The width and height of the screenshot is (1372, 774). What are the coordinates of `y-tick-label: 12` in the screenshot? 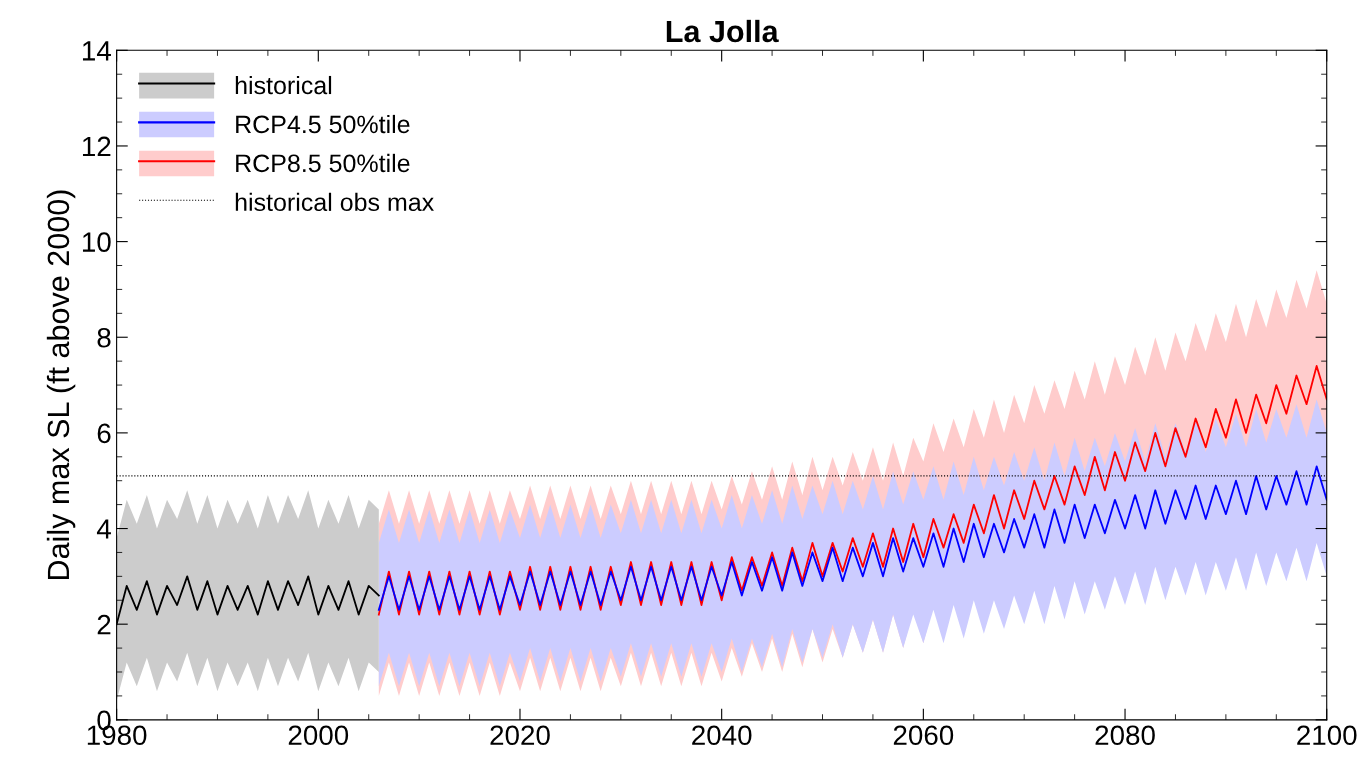 It's located at (96, 146).